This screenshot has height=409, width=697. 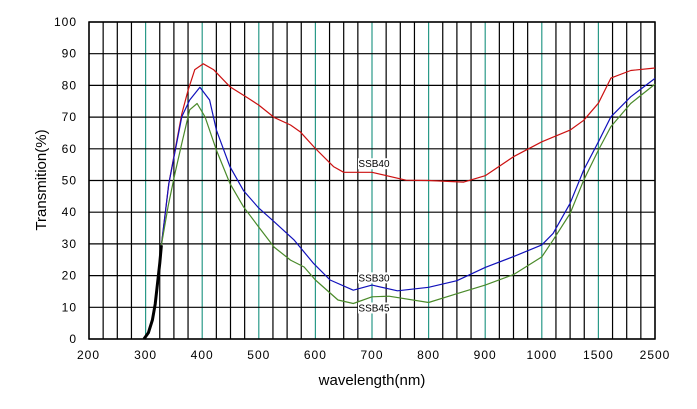 What do you see at coordinates (69, 117) in the screenshot?
I see `y-tick-label: 70` at bounding box center [69, 117].